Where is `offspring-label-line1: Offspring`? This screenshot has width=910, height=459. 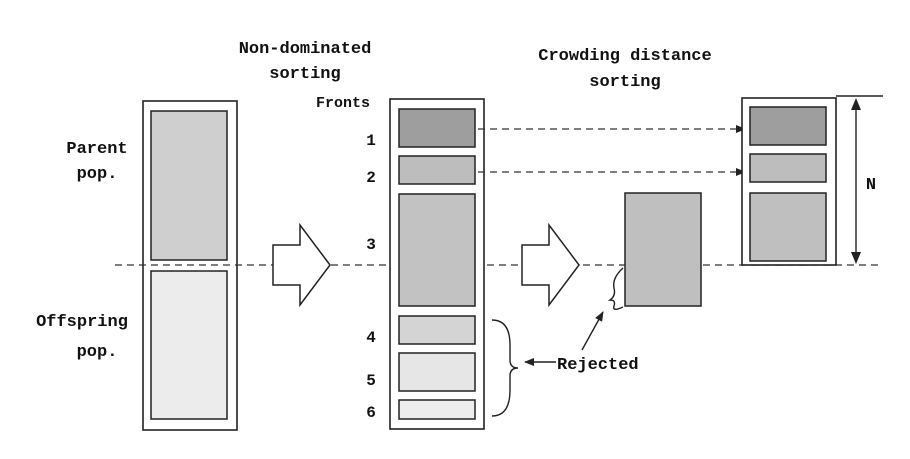
offspring-label-line1: Offspring is located at coordinates (82, 322).